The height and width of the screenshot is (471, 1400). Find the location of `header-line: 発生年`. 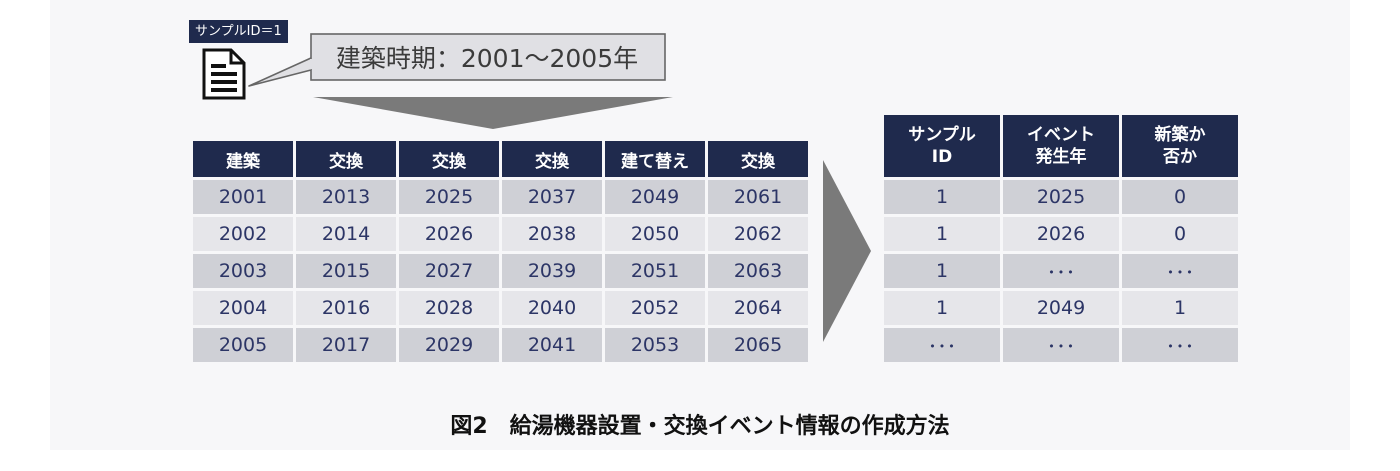

header-line: 発生年 is located at coordinates (1061, 157).